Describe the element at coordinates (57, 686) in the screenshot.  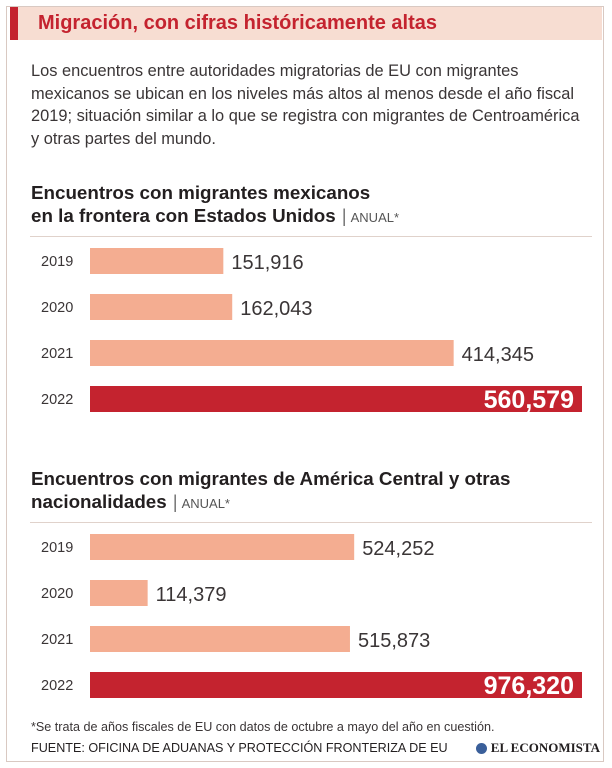
I see `chart2-year-label-2022: 2022` at that location.